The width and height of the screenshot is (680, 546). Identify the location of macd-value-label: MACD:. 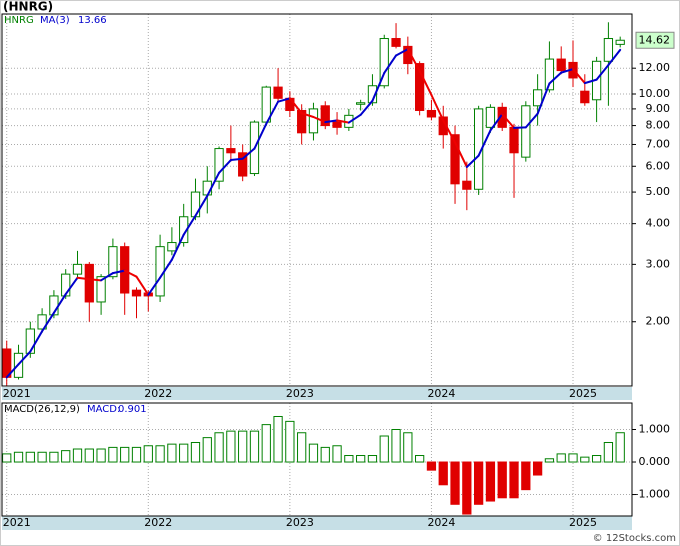
(103, 409).